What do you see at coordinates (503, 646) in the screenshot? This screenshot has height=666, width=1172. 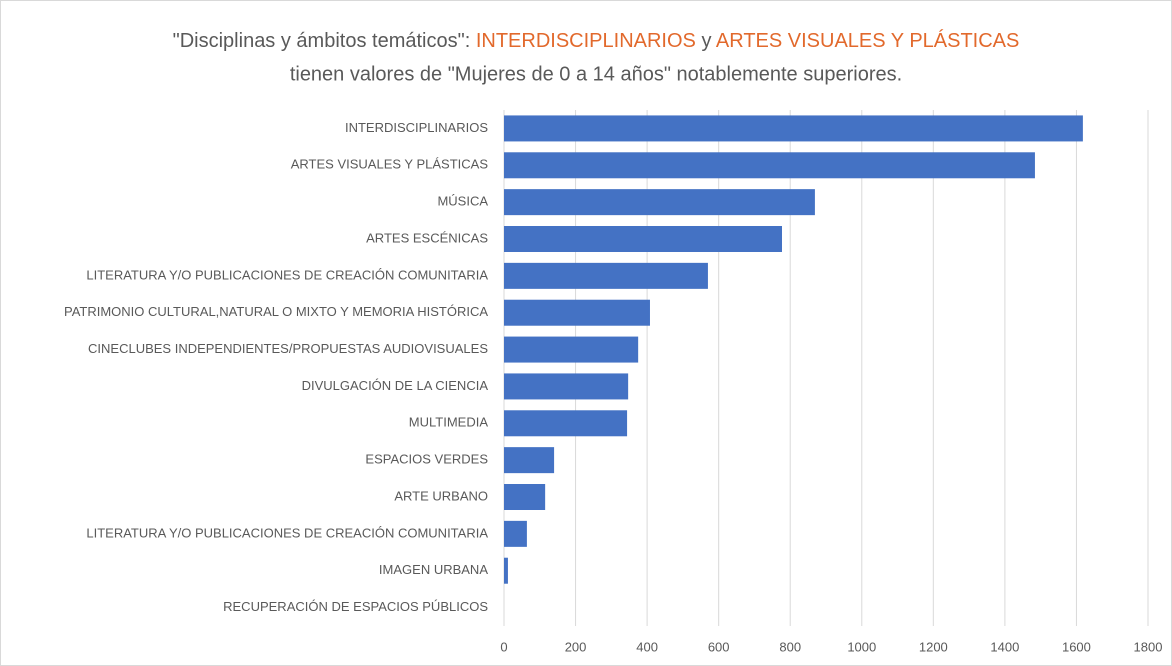 I see `x-tick-label: 0` at bounding box center [503, 646].